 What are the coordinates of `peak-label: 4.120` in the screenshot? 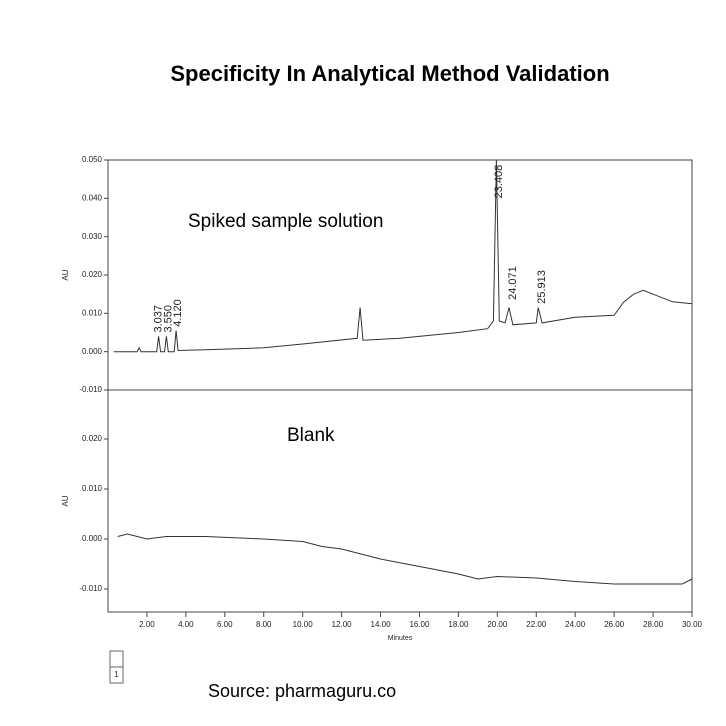 It's located at (178, 313).